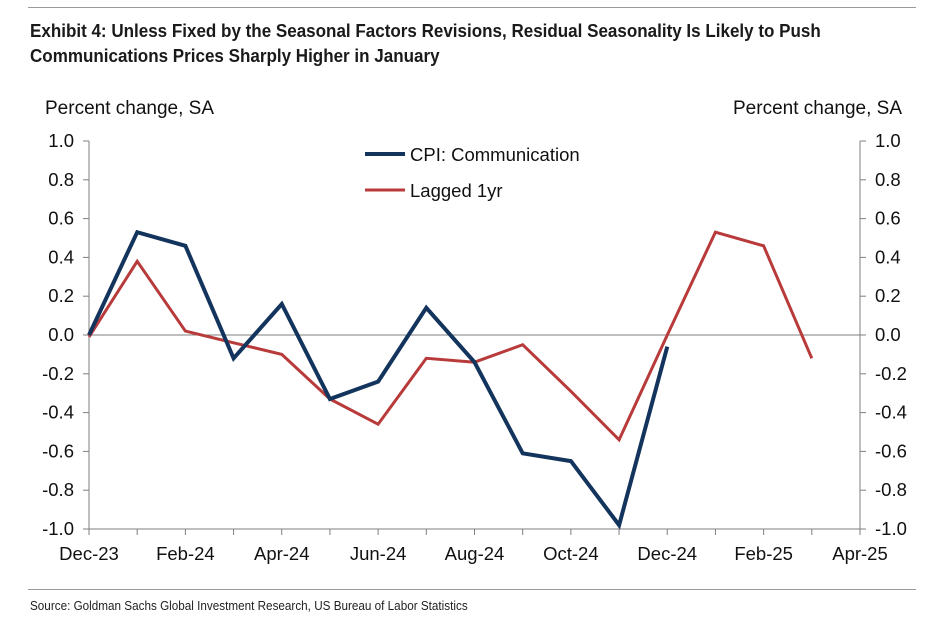 The height and width of the screenshot is (625, 938). I want to click on right-y-tick-label: -0.4, so click(891, 412).